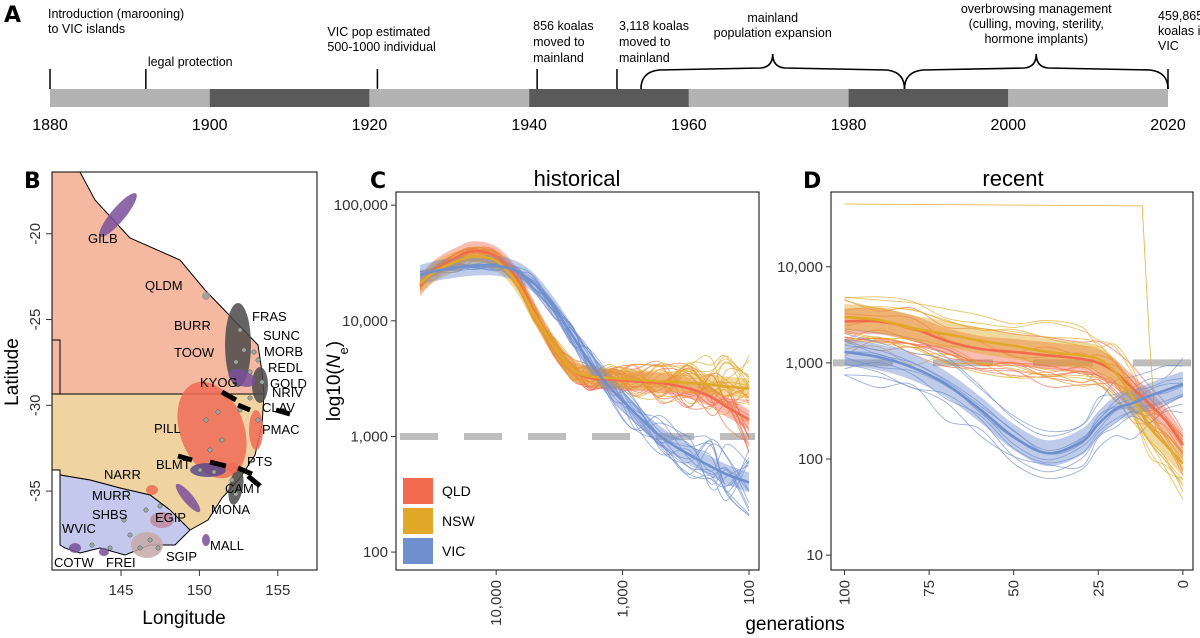  I want to click on site-label-cotw: COTW, so click(74, 562).